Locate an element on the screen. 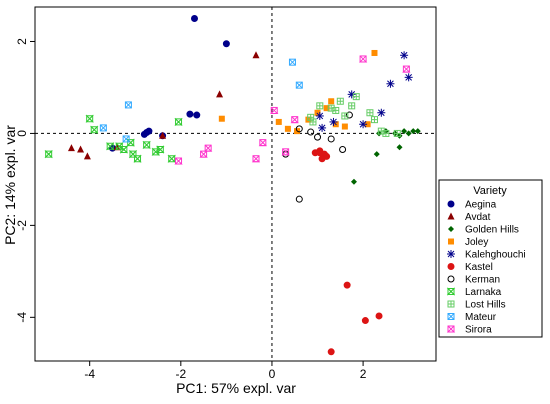 The width and height of the screenshot is (550, 404). x-tick-label: 2 is located at coordinates (363, 374).